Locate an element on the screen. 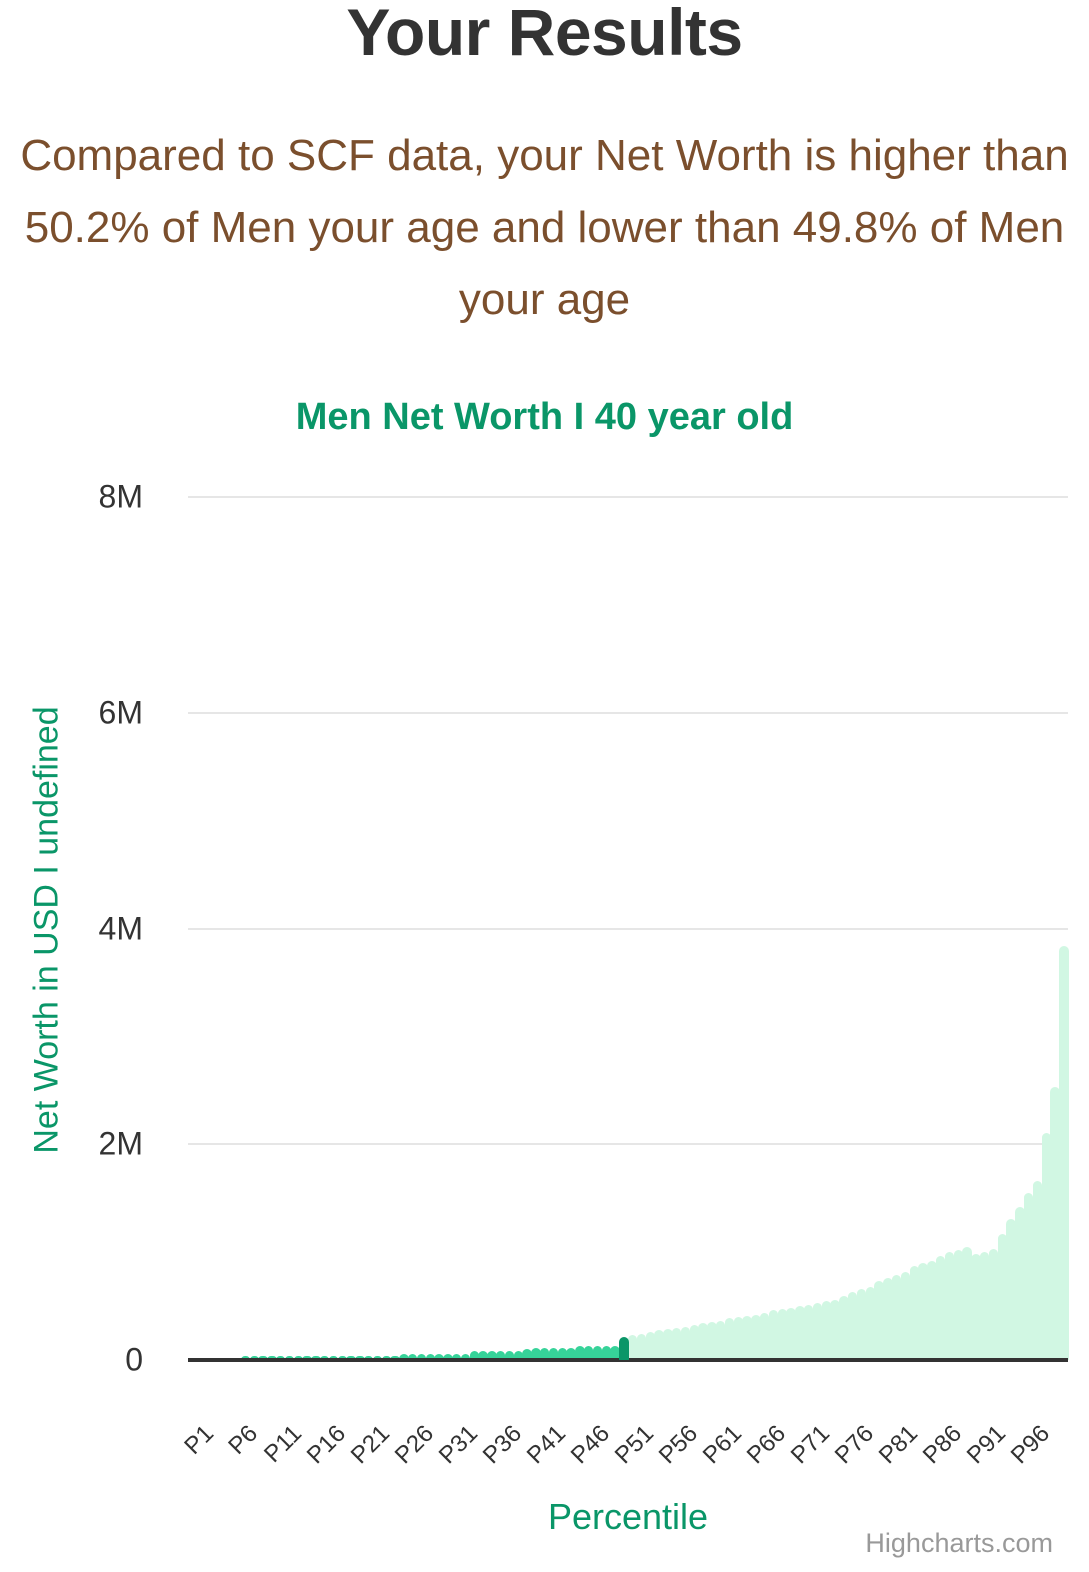 The width and height of the screenshot is (1089, 1572). x-tick-label: P51 is located at coordinates (635, 1445).